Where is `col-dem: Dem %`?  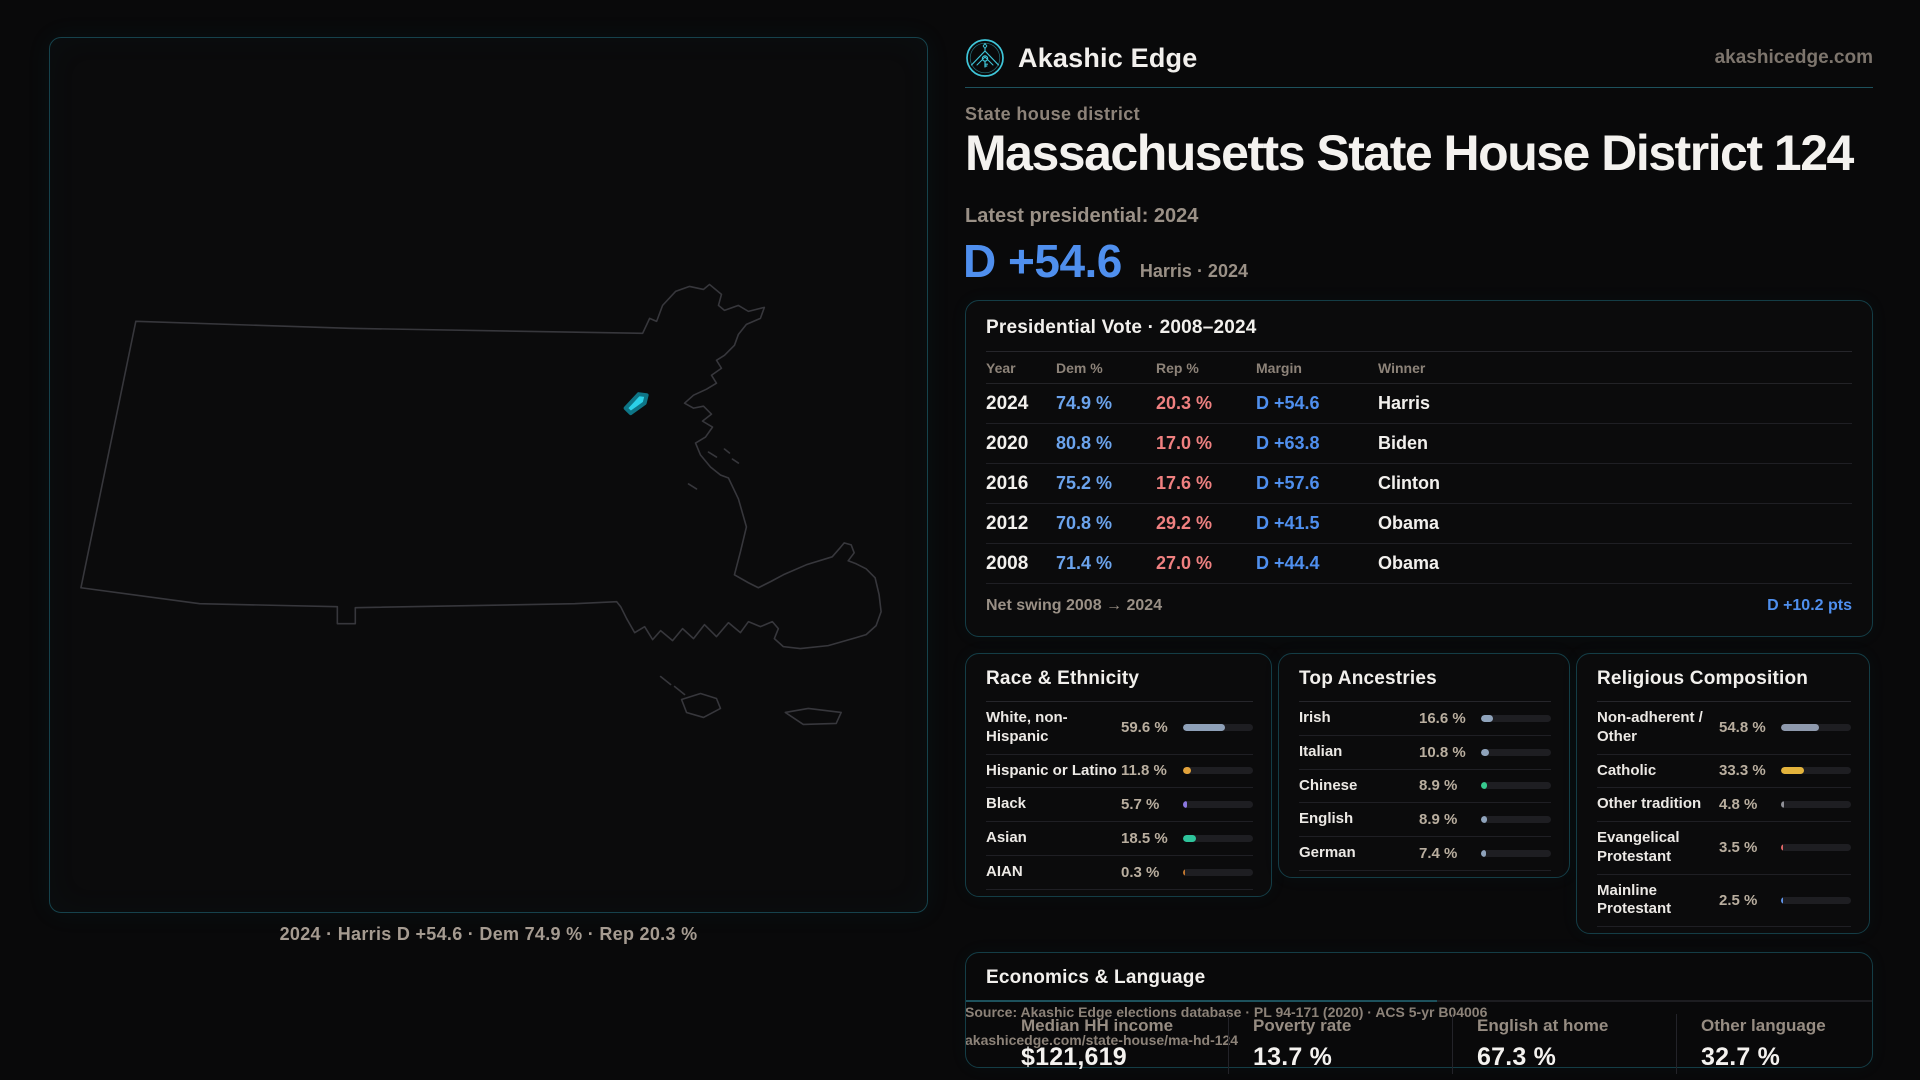
col-dem: Dem % is located at coordinates (1079, 367).